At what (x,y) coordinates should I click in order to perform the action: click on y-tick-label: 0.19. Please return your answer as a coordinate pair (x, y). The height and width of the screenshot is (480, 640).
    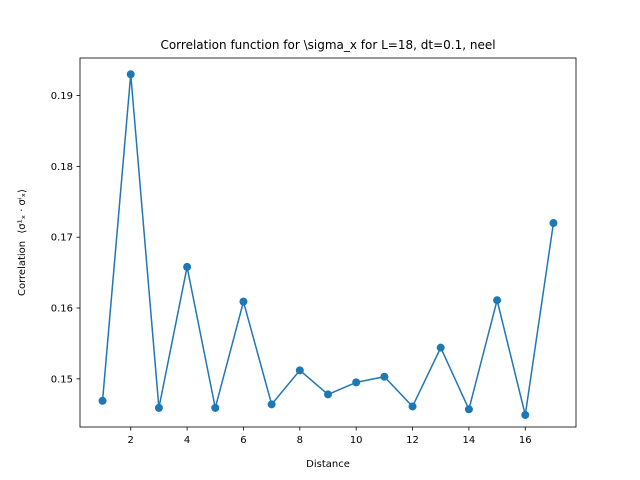
    Looking at the image, I should click on (62, 96).